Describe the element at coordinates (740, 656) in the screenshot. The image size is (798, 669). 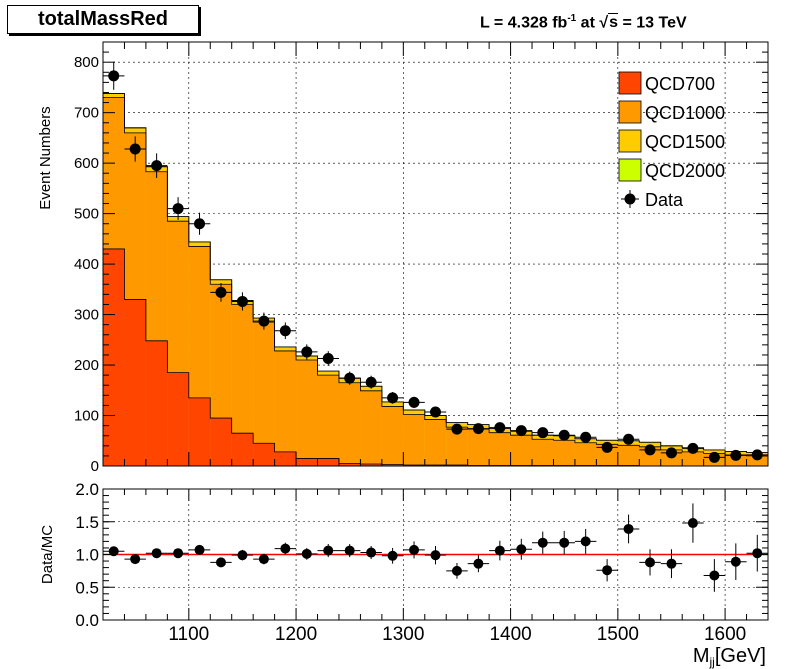
I see `x-axis-label-unit: [GeV]` at that location.